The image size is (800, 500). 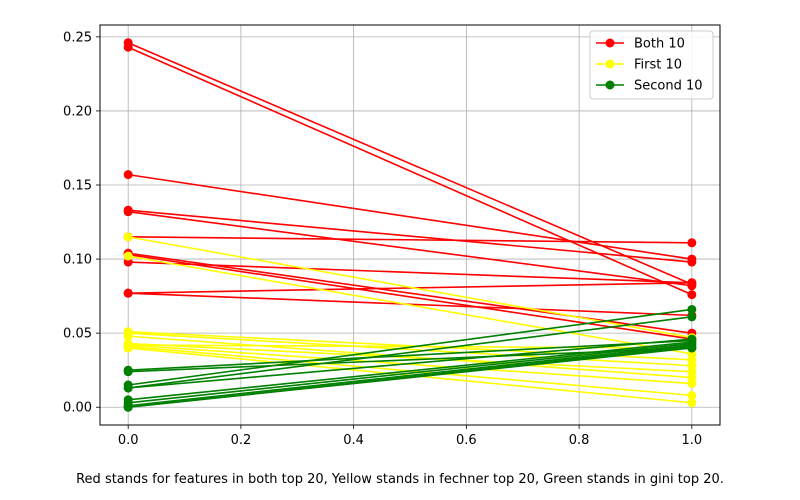 I want to click on x-tick-label: 0.0, so click(x=128, y=440).